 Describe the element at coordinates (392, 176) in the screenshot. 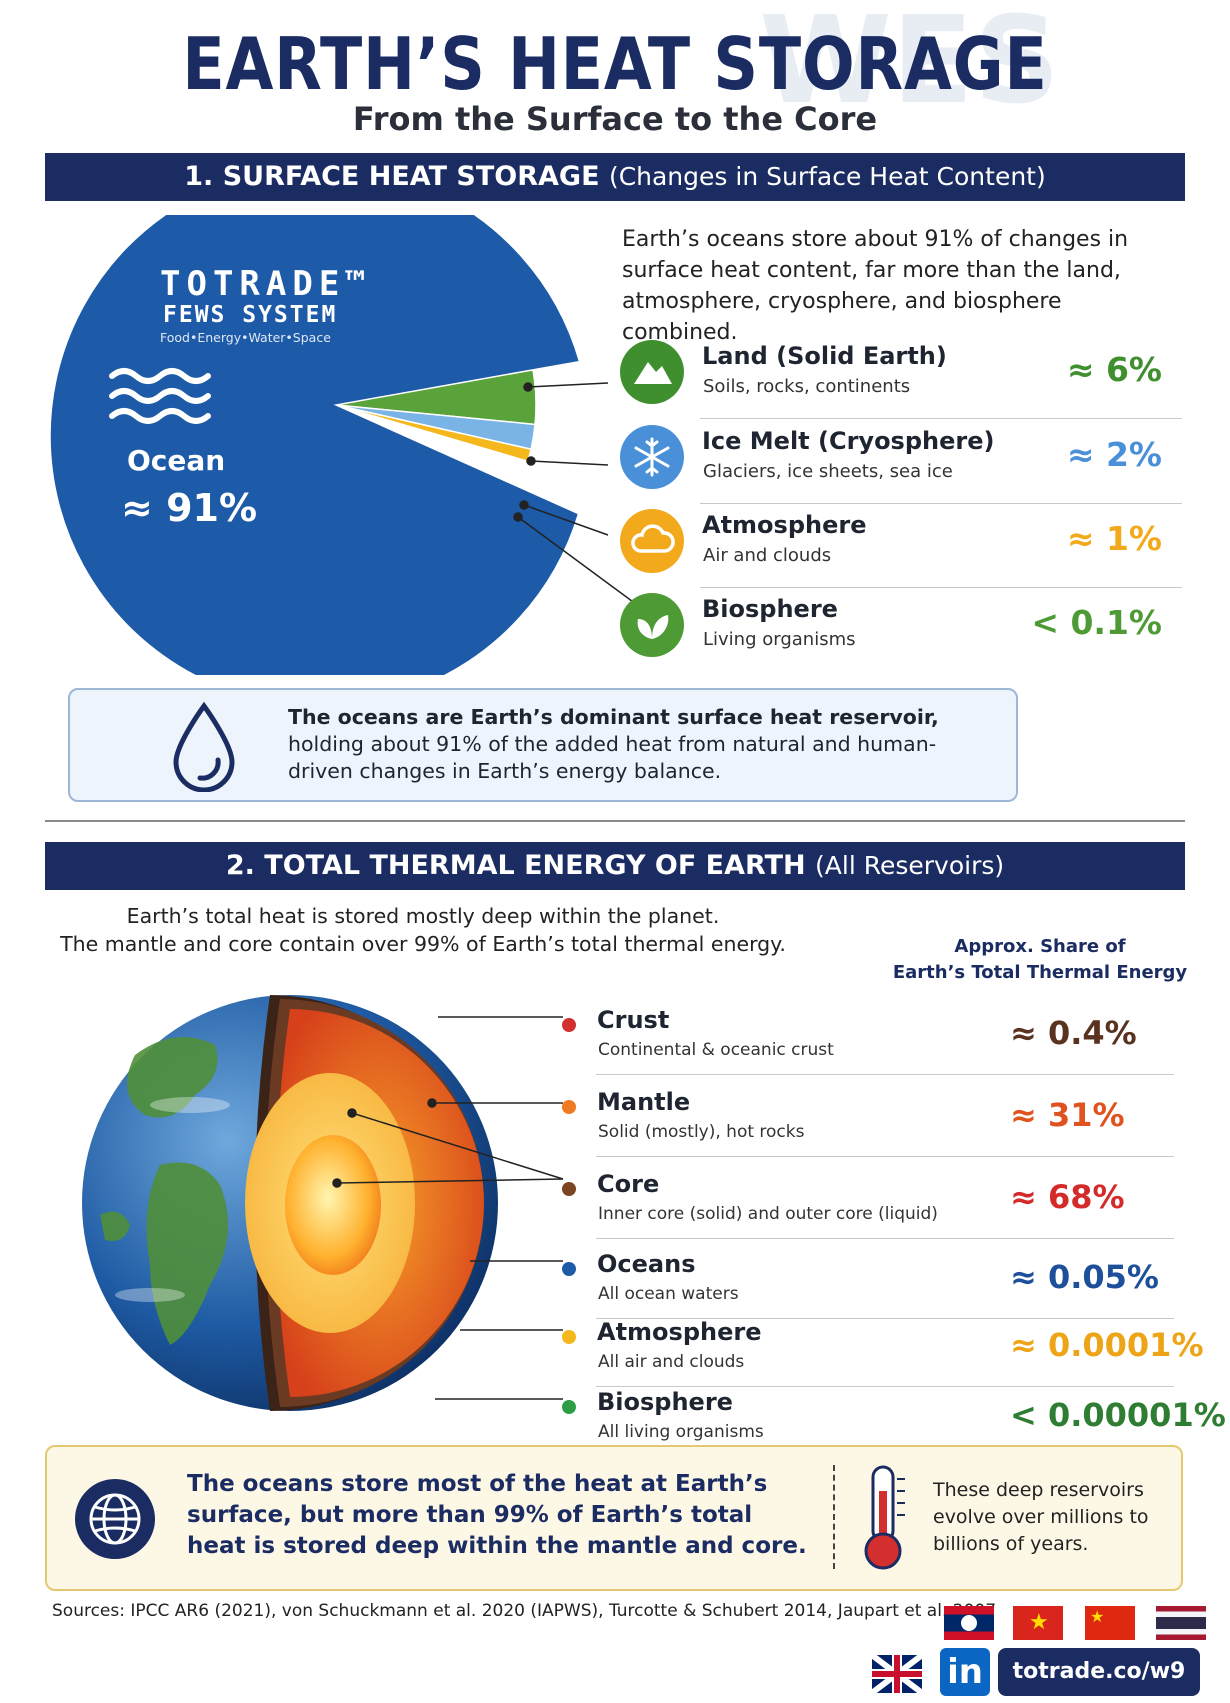

I see `section1-banner-main: 1. SURFACE HEAT STORAGE` at that location.